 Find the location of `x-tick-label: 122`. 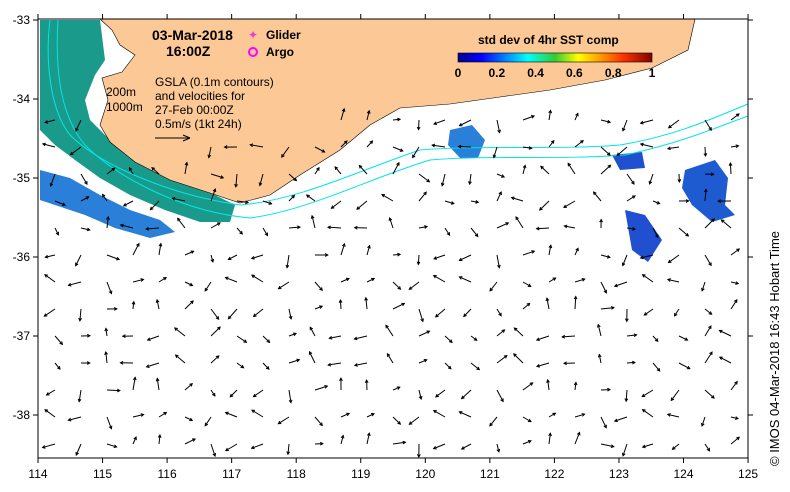

x-tick-label: 122 is located at coordinates (554, 474).